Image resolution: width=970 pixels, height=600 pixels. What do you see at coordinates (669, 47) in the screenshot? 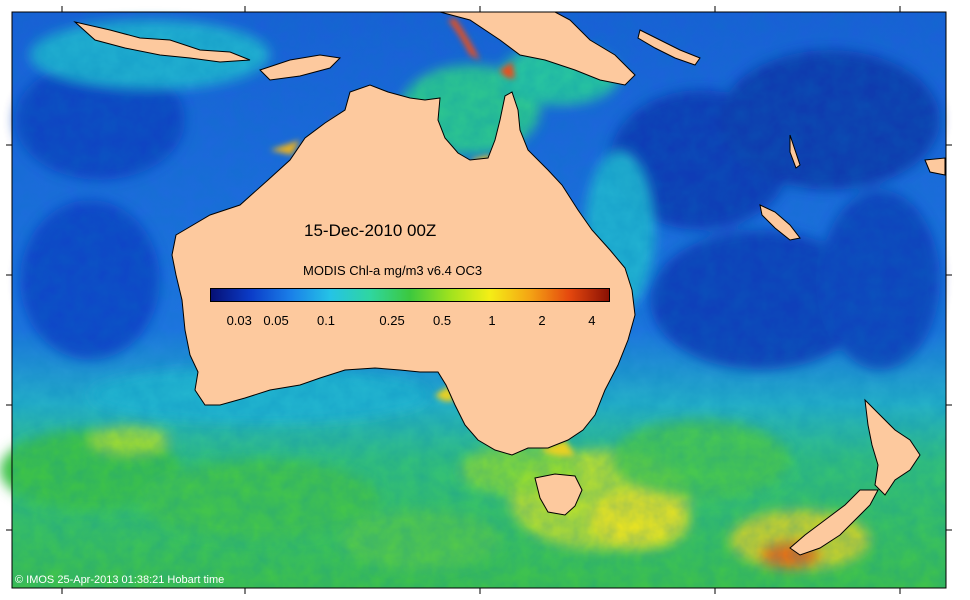
I see `png-islands` at bounding box center [669, 47].